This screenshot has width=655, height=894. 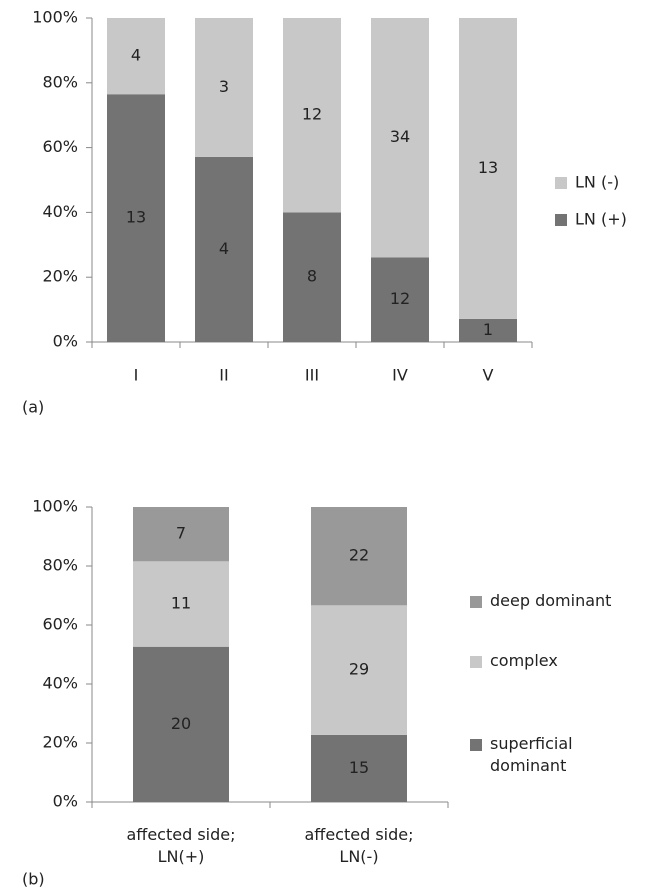 I want to click on panel-label: (b), so click(x=33, y=879).